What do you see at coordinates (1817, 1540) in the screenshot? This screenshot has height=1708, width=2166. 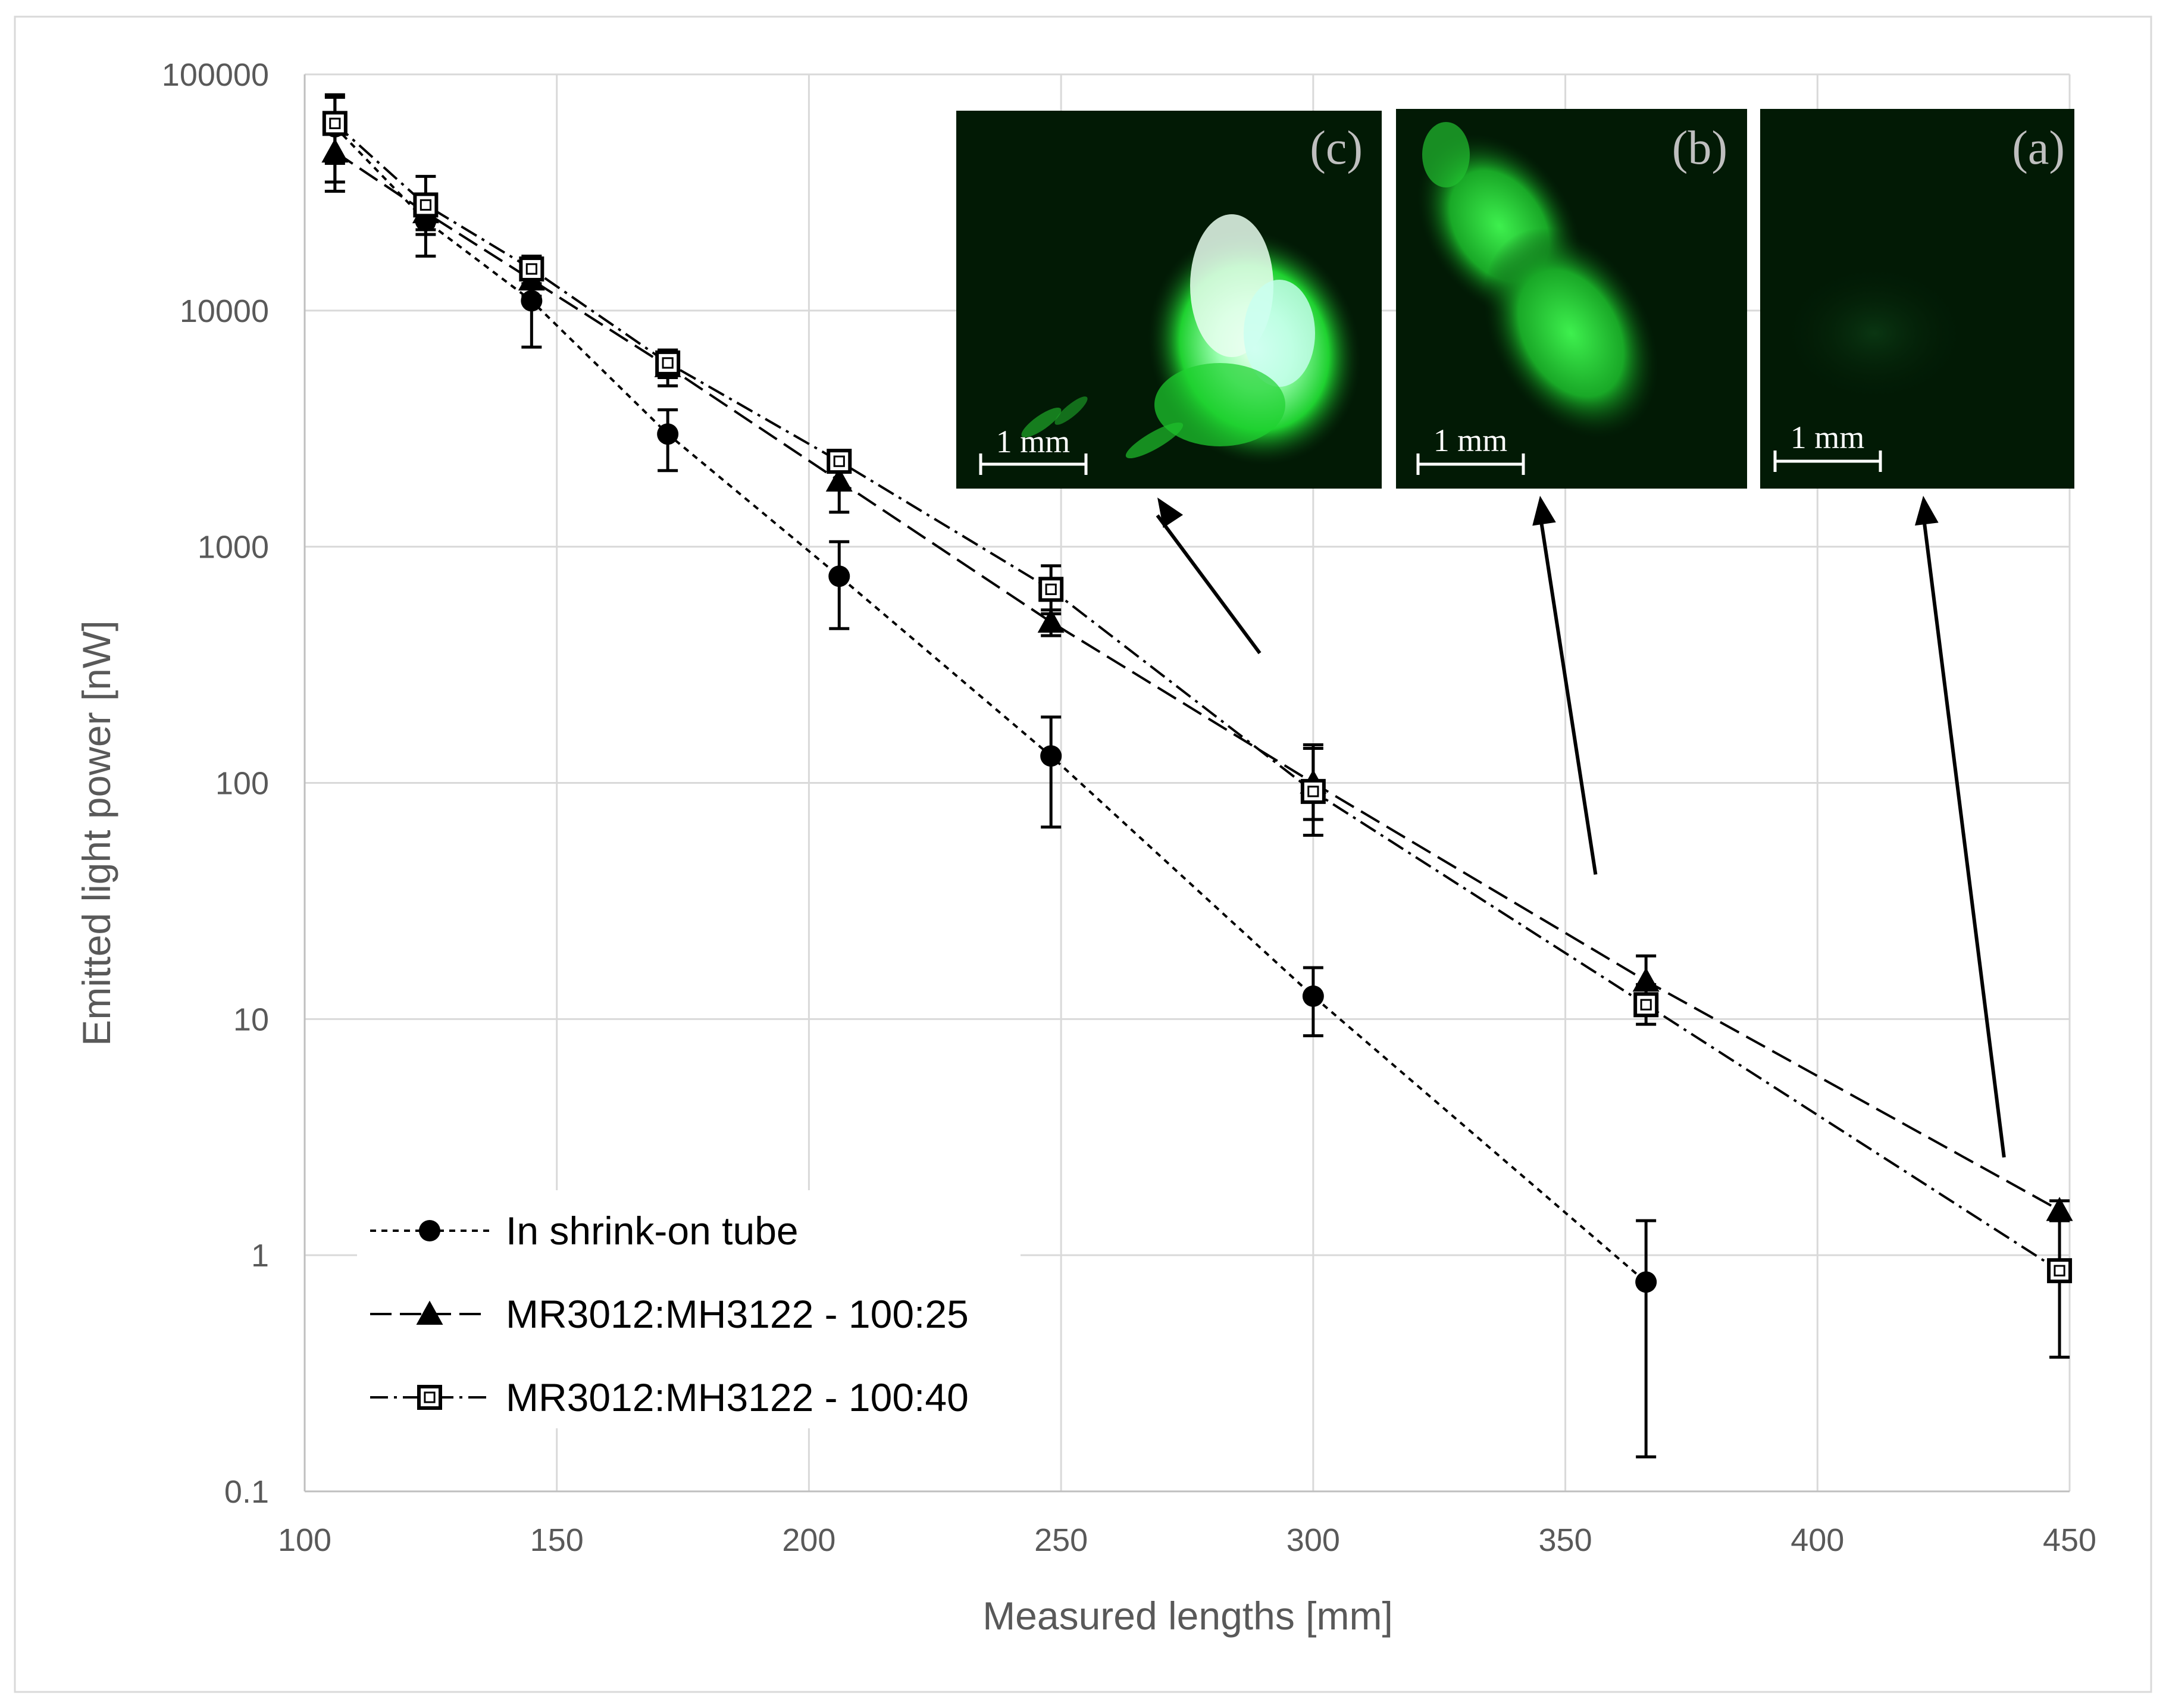 I see `x-tick-label: 400` at bounding box center [1817, 1540].